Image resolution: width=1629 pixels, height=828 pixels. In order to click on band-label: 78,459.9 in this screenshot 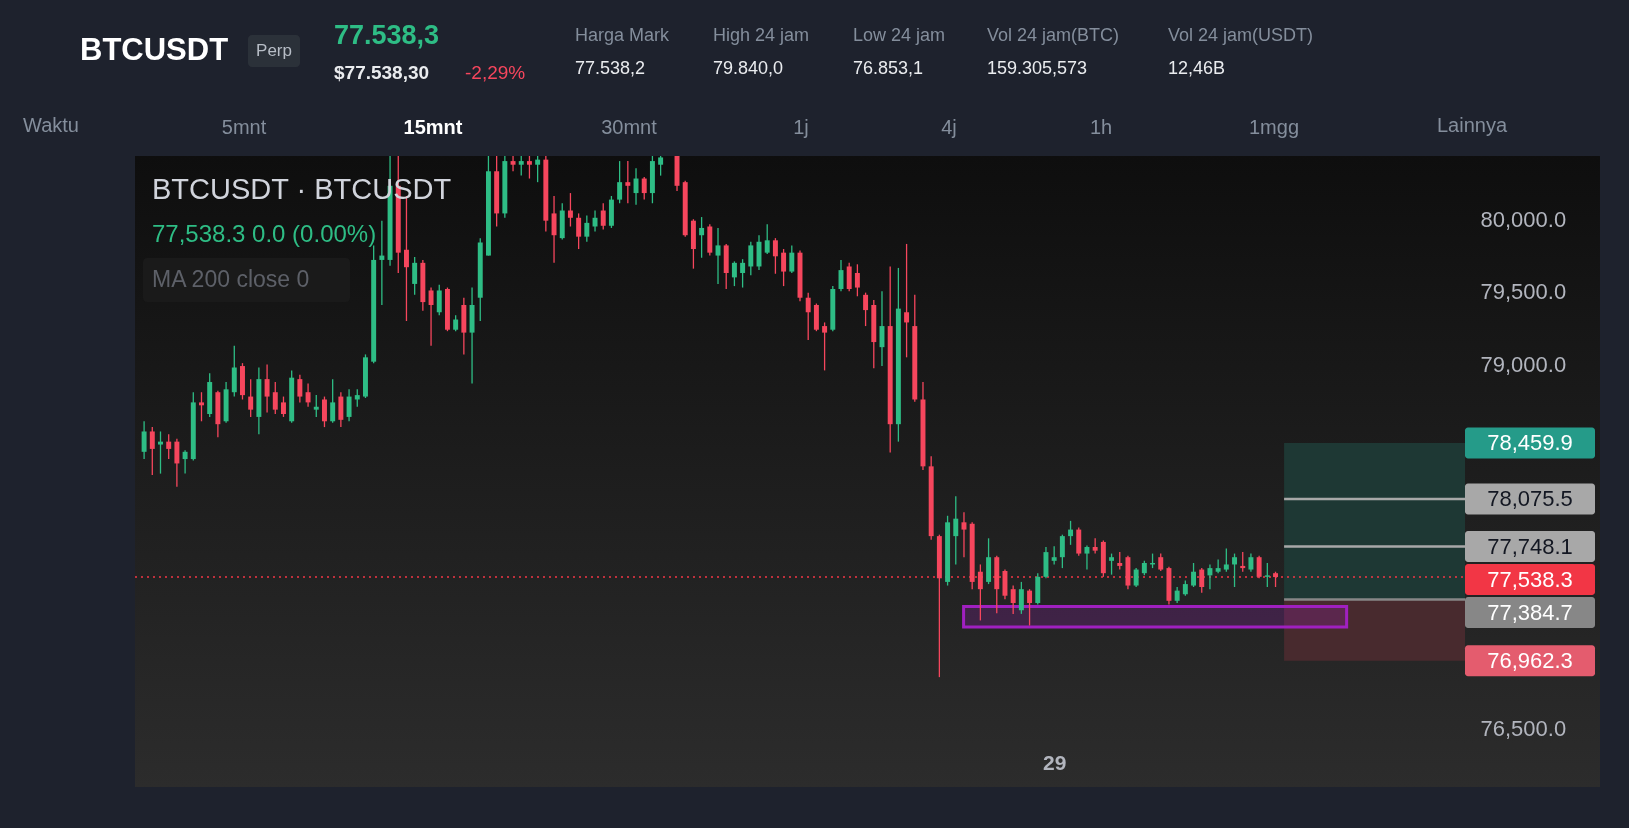, I will do `click(1530, 443)`.